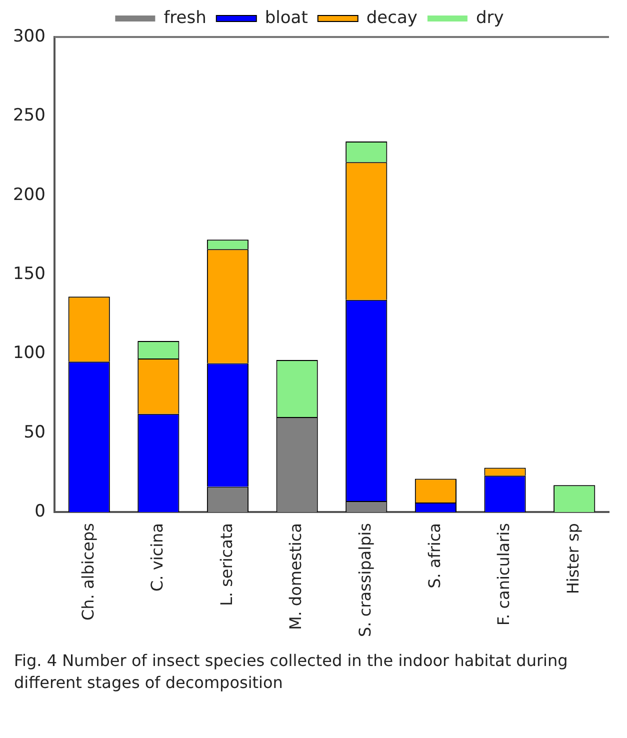  Describe the element at coordinates (29, 36) in the screenshot. I see `y-tick-label: 300` at that location.